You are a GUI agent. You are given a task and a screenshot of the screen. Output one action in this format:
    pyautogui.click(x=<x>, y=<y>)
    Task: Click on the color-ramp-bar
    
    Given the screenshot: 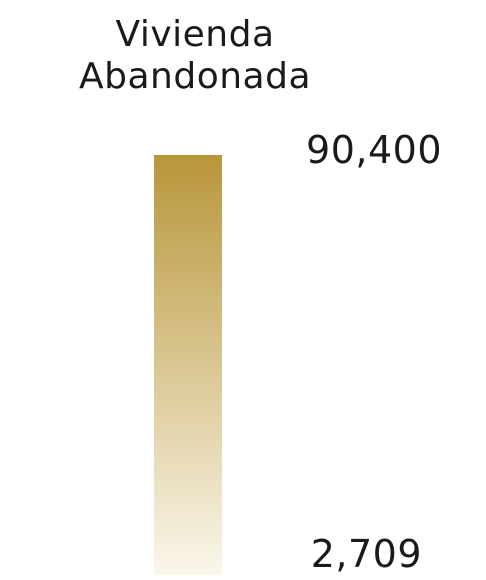 What is the action you would take?
    pyautogui.click(x=188, y=365)
    